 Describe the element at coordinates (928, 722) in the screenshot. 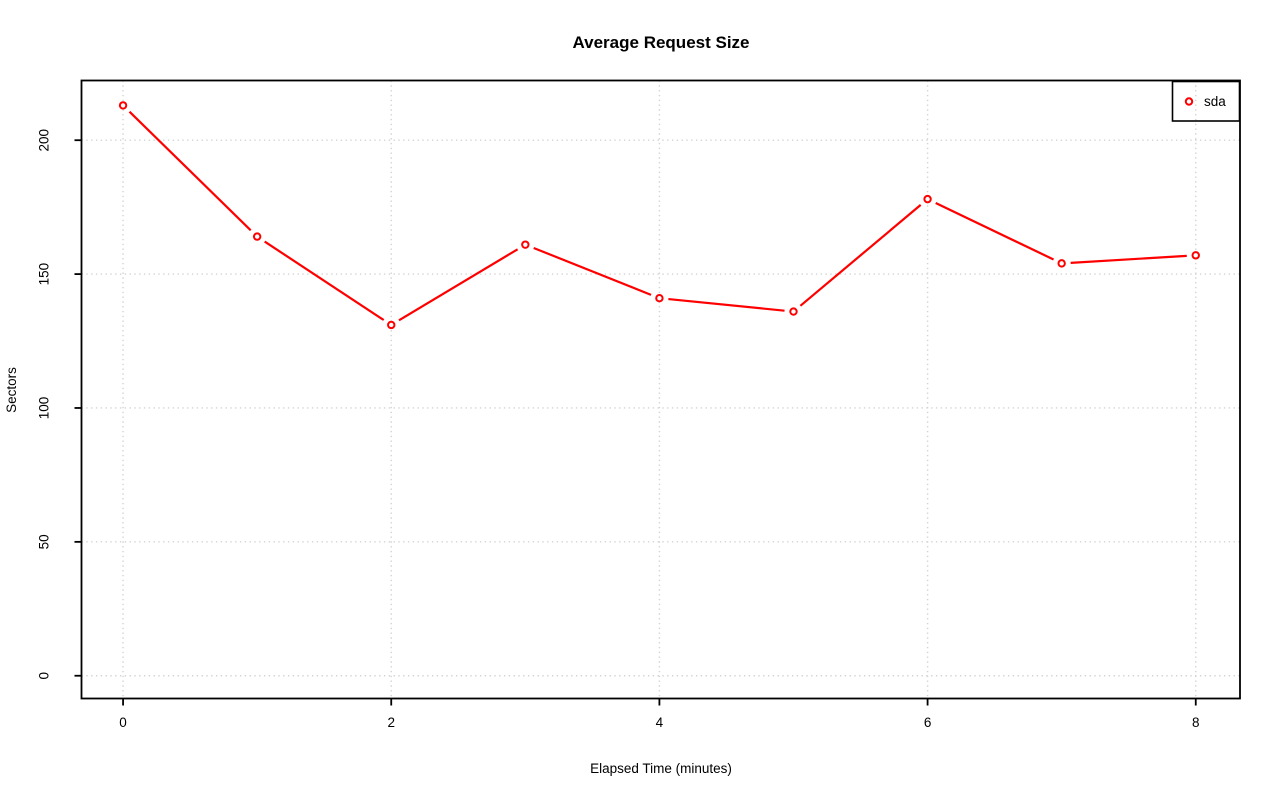

I see `x-tick-label: 6` at that location.